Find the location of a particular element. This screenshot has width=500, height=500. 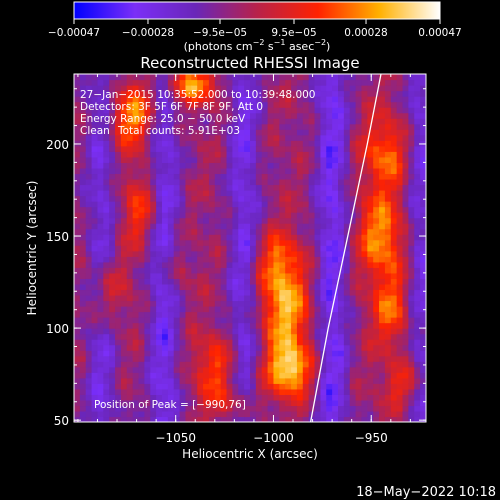

annotation-energy-range: Energy Range: 25.0 − 50.0 keV is located at coordinates (163, 119).